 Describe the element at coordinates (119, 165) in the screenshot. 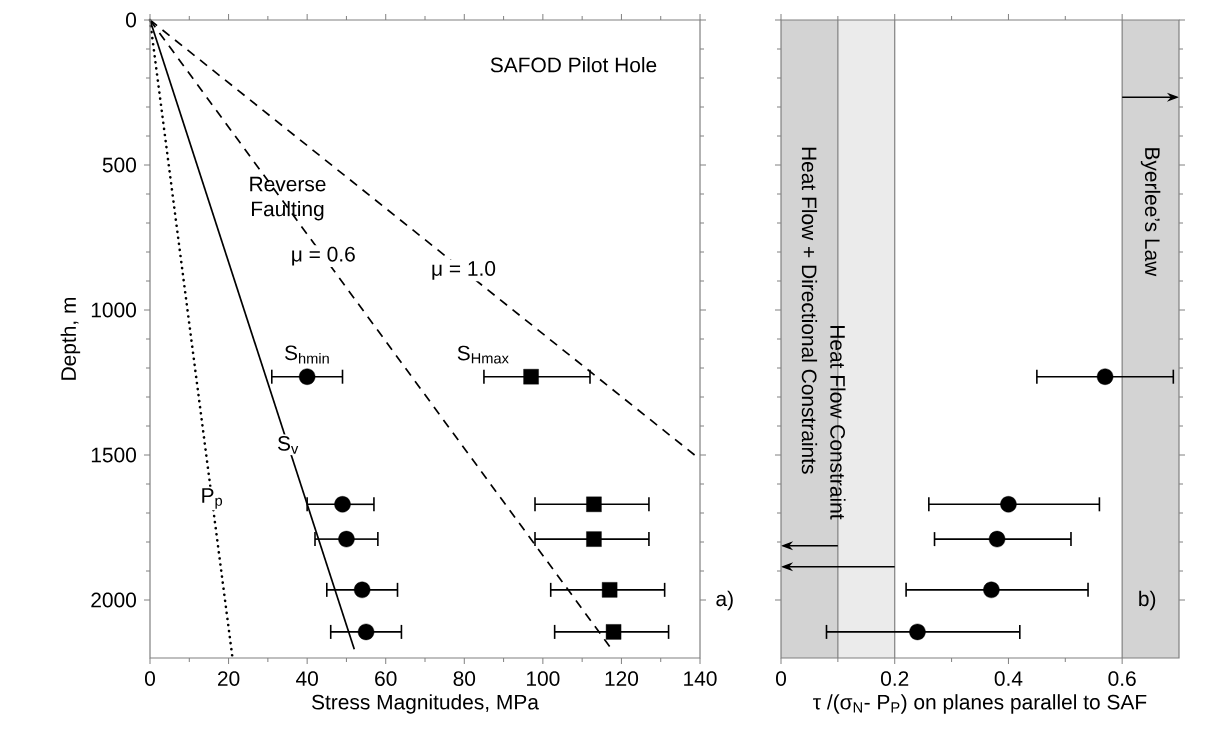

I see `y-tick-label: 500` at that location.